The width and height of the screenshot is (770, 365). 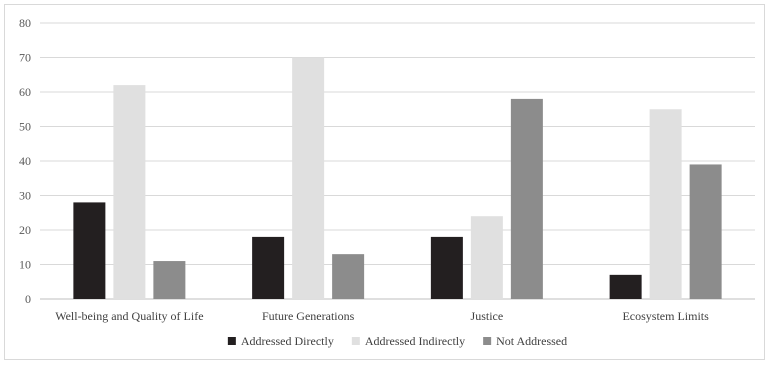 I want to click on legend-label-addressed-directly: Addressed Directly, so click(x=287, y=341).